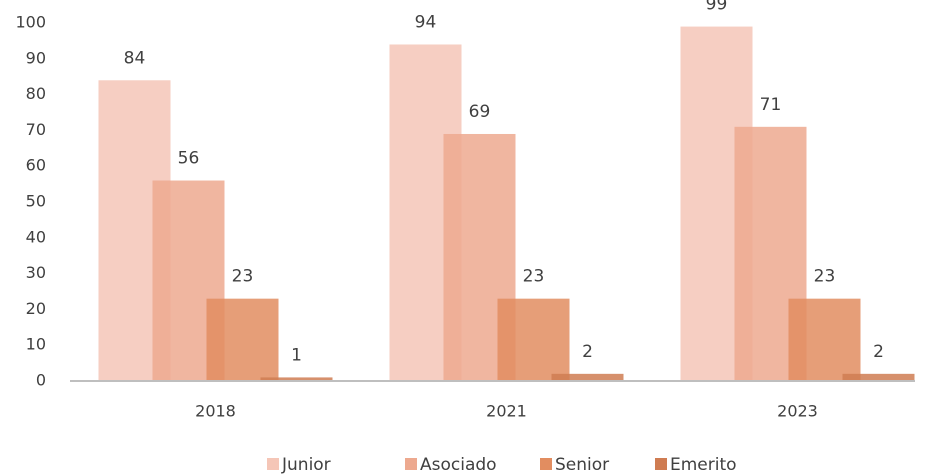  What do you see at coordinates (771, 105) in the screenshot?
I see `value-label: 71` at bounding box center [771, 105].